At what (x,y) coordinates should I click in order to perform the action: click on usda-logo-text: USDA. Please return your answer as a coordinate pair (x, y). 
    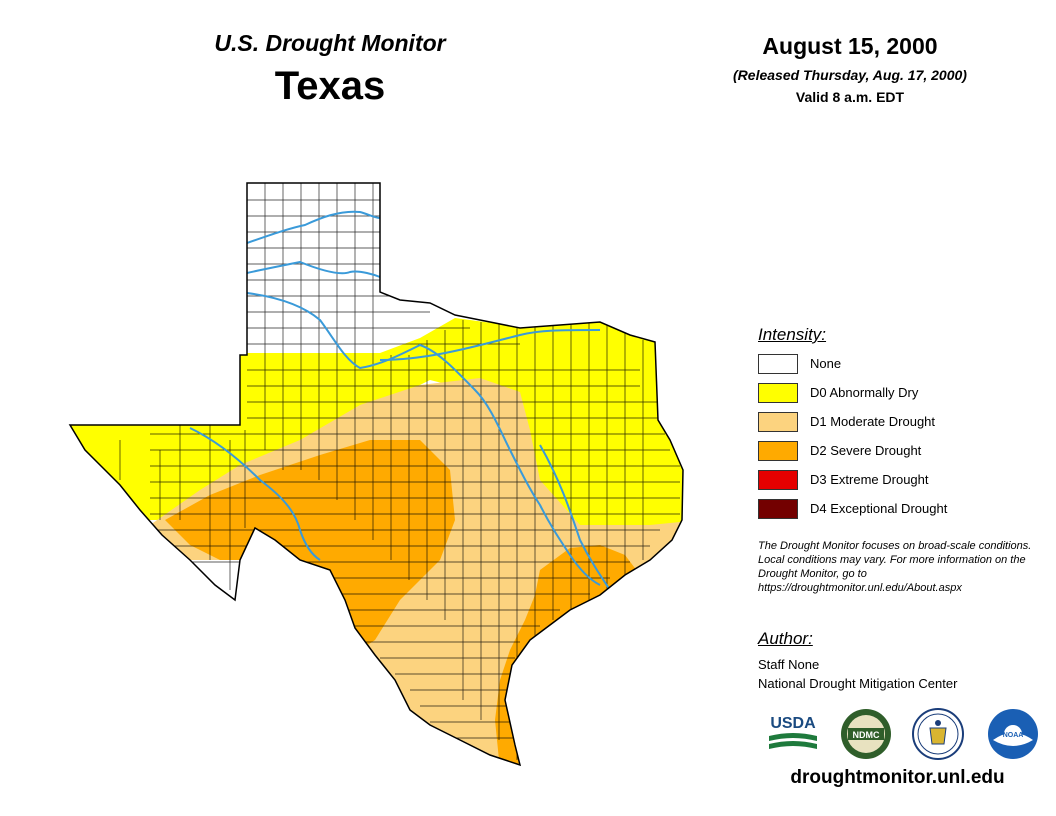
    Looking at the image, I should click on (793, 723).